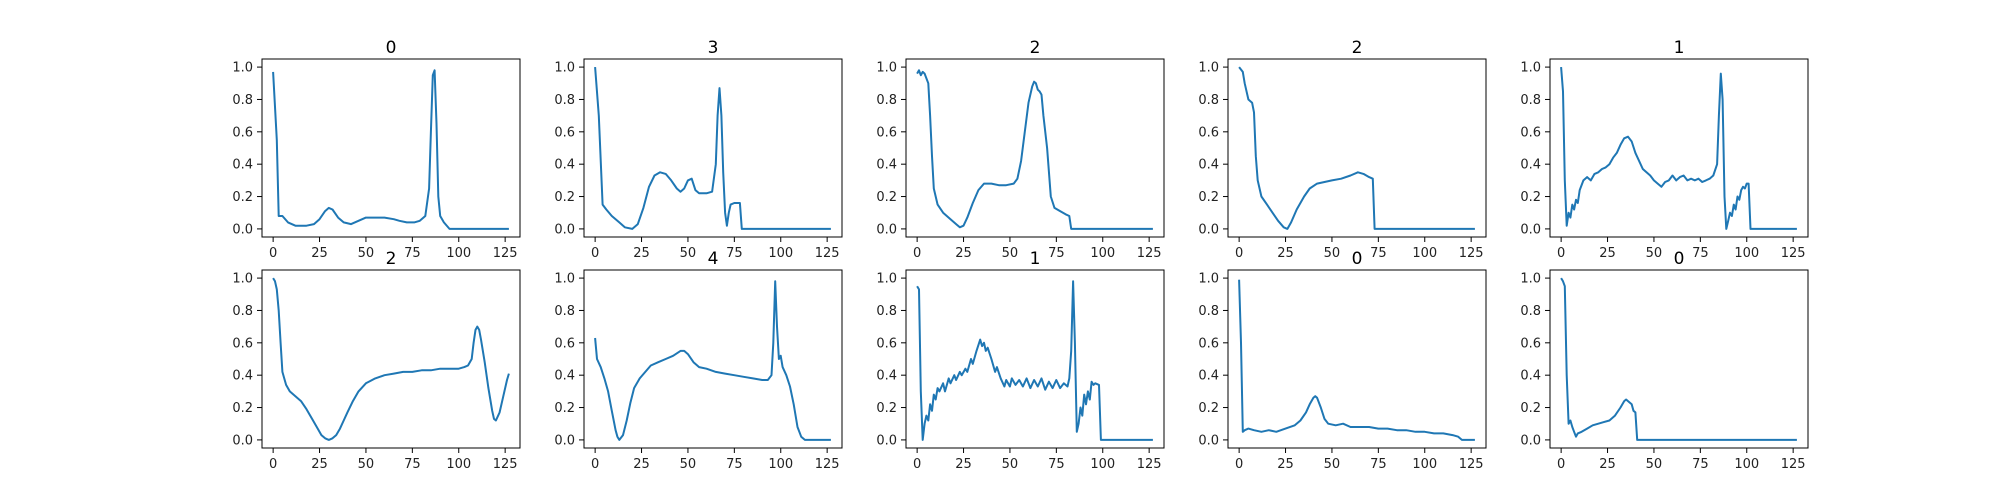 Image resolution: width=2000 pixels, height=500 pixels. What do you see at coordinates (1530, 279) in the screenshot?
I see `y-tick-label-9-5: 1.0` at bounding box center [1530, 279].